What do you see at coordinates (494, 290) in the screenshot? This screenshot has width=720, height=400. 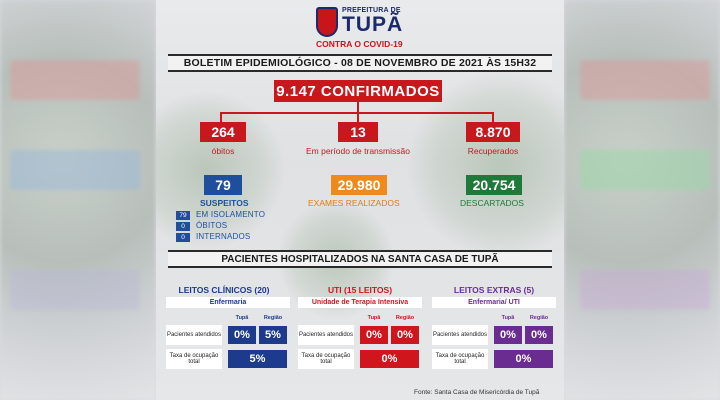 I see `extra-beds-title: LEITOS EXTRAS (5)` at bounding box center [494, 290].